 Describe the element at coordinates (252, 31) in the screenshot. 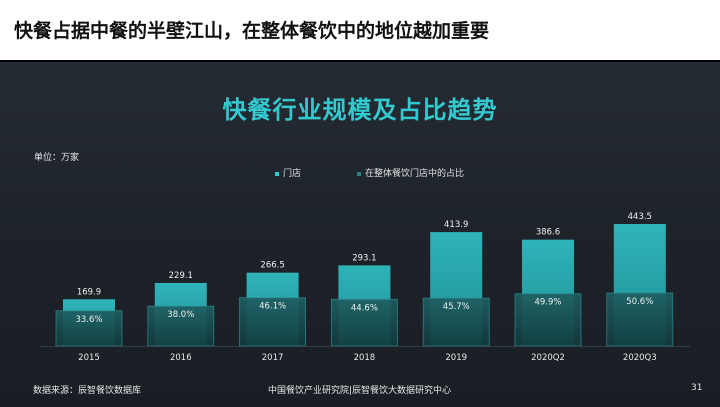

I see `slide-title: 快餐占据中餐的半壁江山，在整体餐饮中的地位越加重要` at that location.